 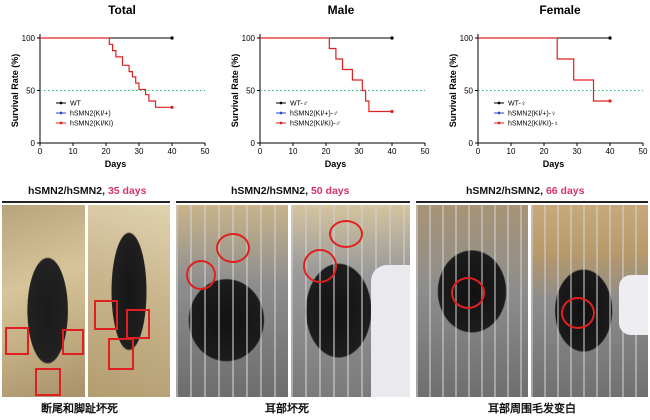 What do you see at coordinates (91, 124) in the screenshot?
I see `legend-label: hSMN2(KI/KI)` at bounding box center [91, 124].